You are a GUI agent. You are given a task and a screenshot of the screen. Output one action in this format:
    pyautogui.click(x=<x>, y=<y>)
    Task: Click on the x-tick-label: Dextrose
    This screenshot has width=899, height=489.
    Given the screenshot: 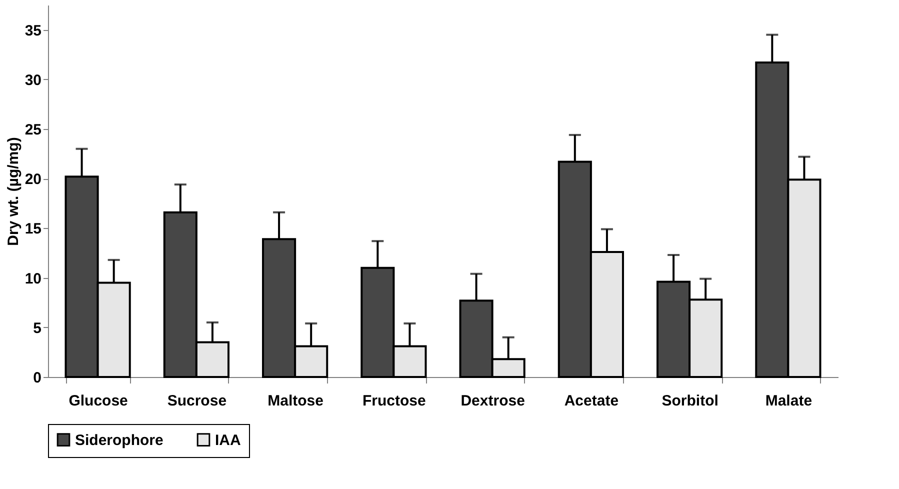 What is the action you would take?
    pyautogui.click(x=492, y=401)
    